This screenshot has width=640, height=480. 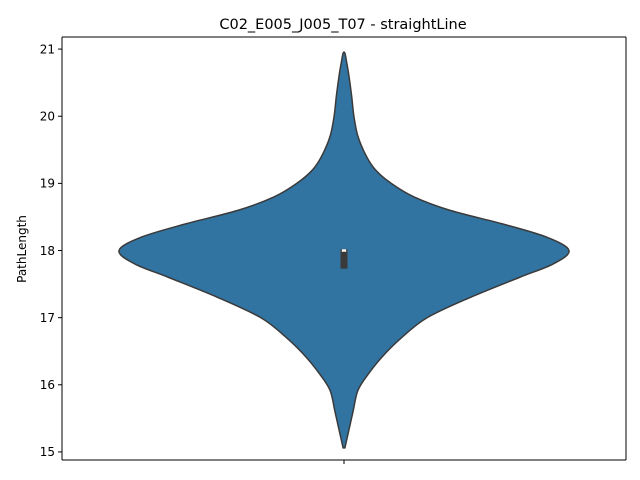 What do you see at coordinates (47, 49) in the screenshot?
I see `y-tick-label: 21` at bounding box center [47, 49].